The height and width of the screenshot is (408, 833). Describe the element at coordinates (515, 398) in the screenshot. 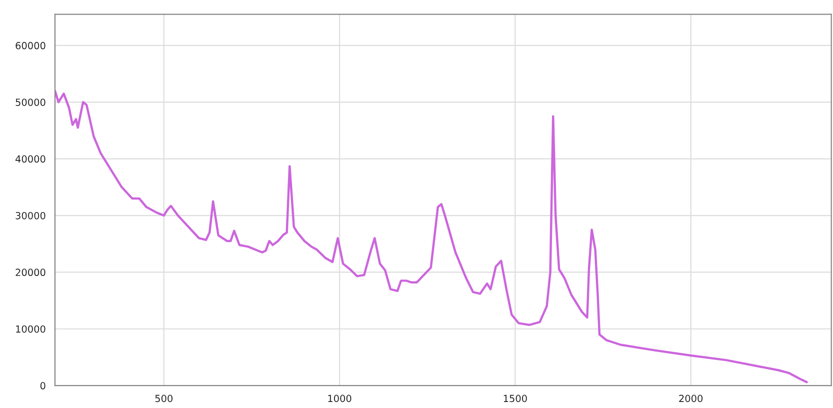

I see `x-tick-label: 1500` at that location.